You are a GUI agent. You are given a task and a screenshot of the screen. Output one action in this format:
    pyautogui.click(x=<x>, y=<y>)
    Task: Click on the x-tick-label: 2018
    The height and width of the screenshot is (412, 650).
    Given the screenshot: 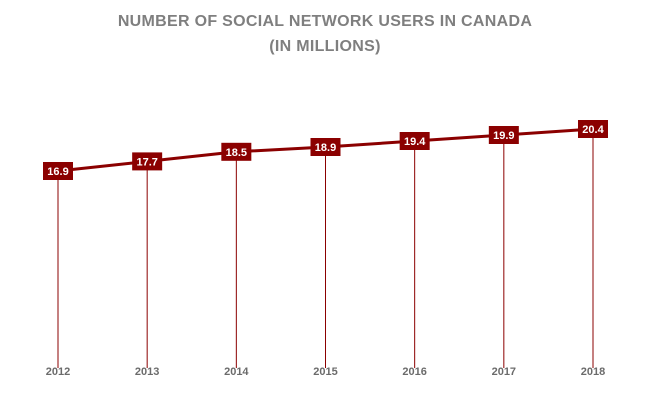 What is the action you would take?
    pyautogui.click(x=593, y=372)
    